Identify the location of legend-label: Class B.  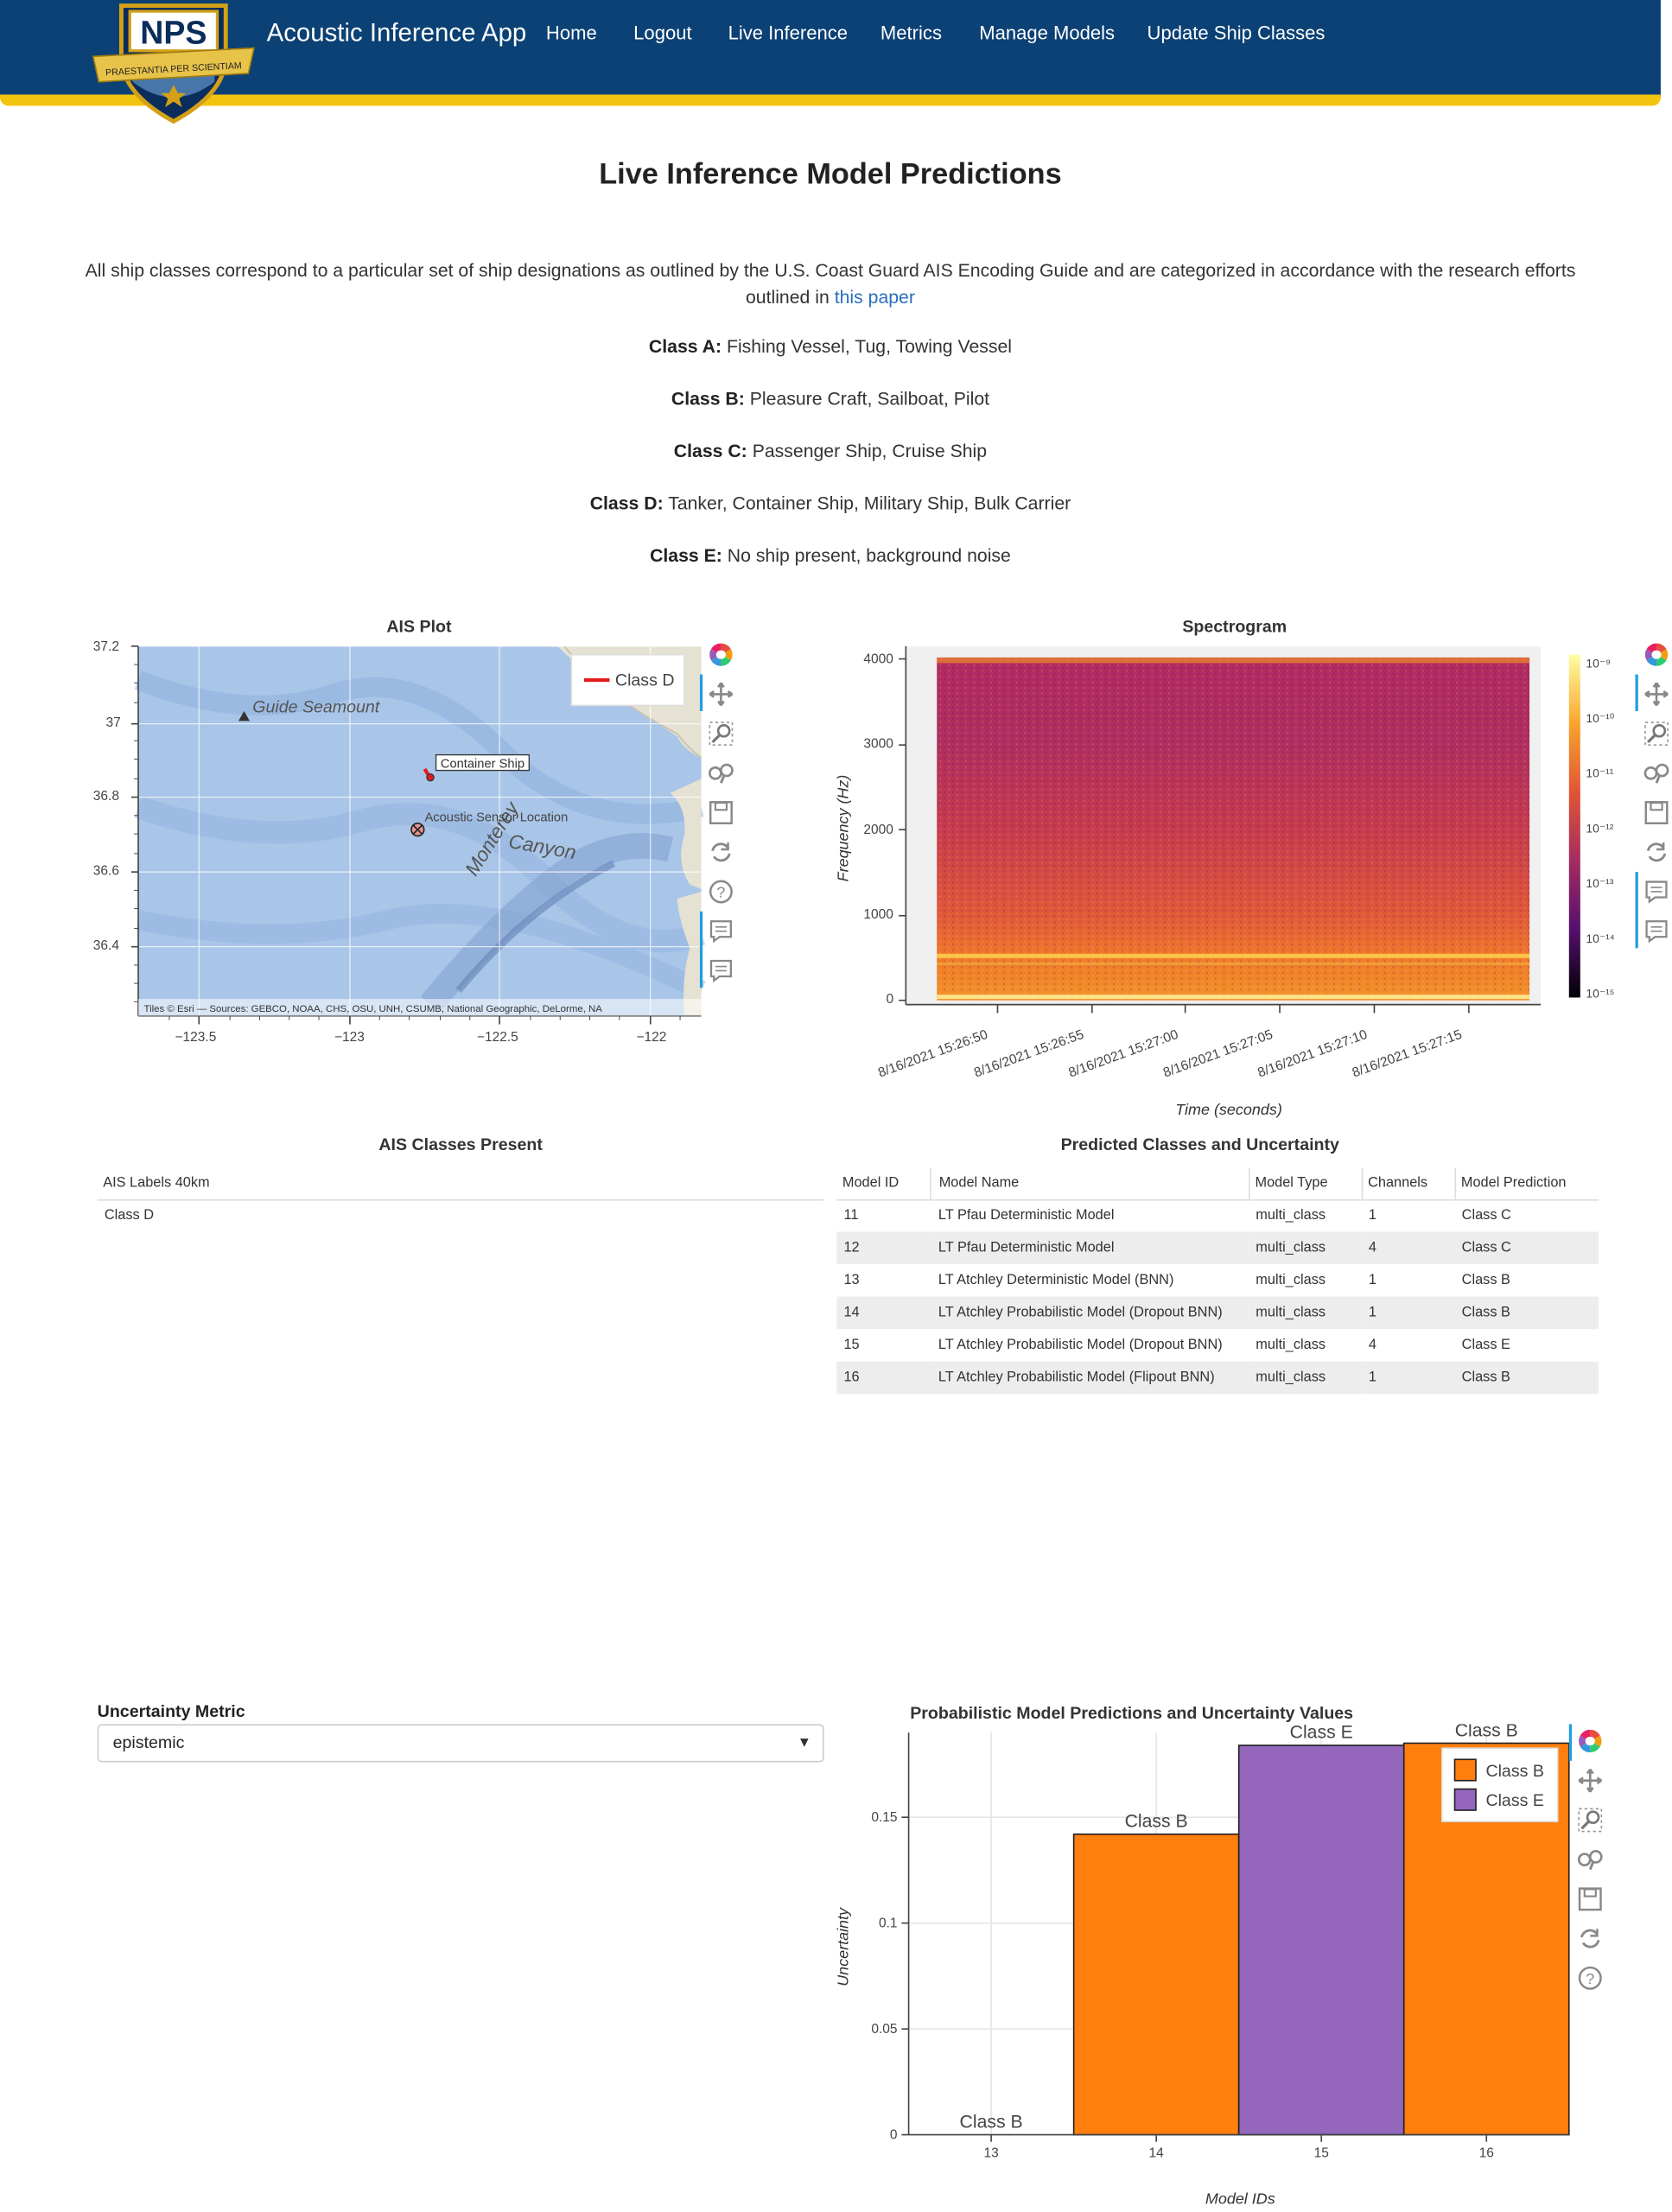
(1514, 1771).